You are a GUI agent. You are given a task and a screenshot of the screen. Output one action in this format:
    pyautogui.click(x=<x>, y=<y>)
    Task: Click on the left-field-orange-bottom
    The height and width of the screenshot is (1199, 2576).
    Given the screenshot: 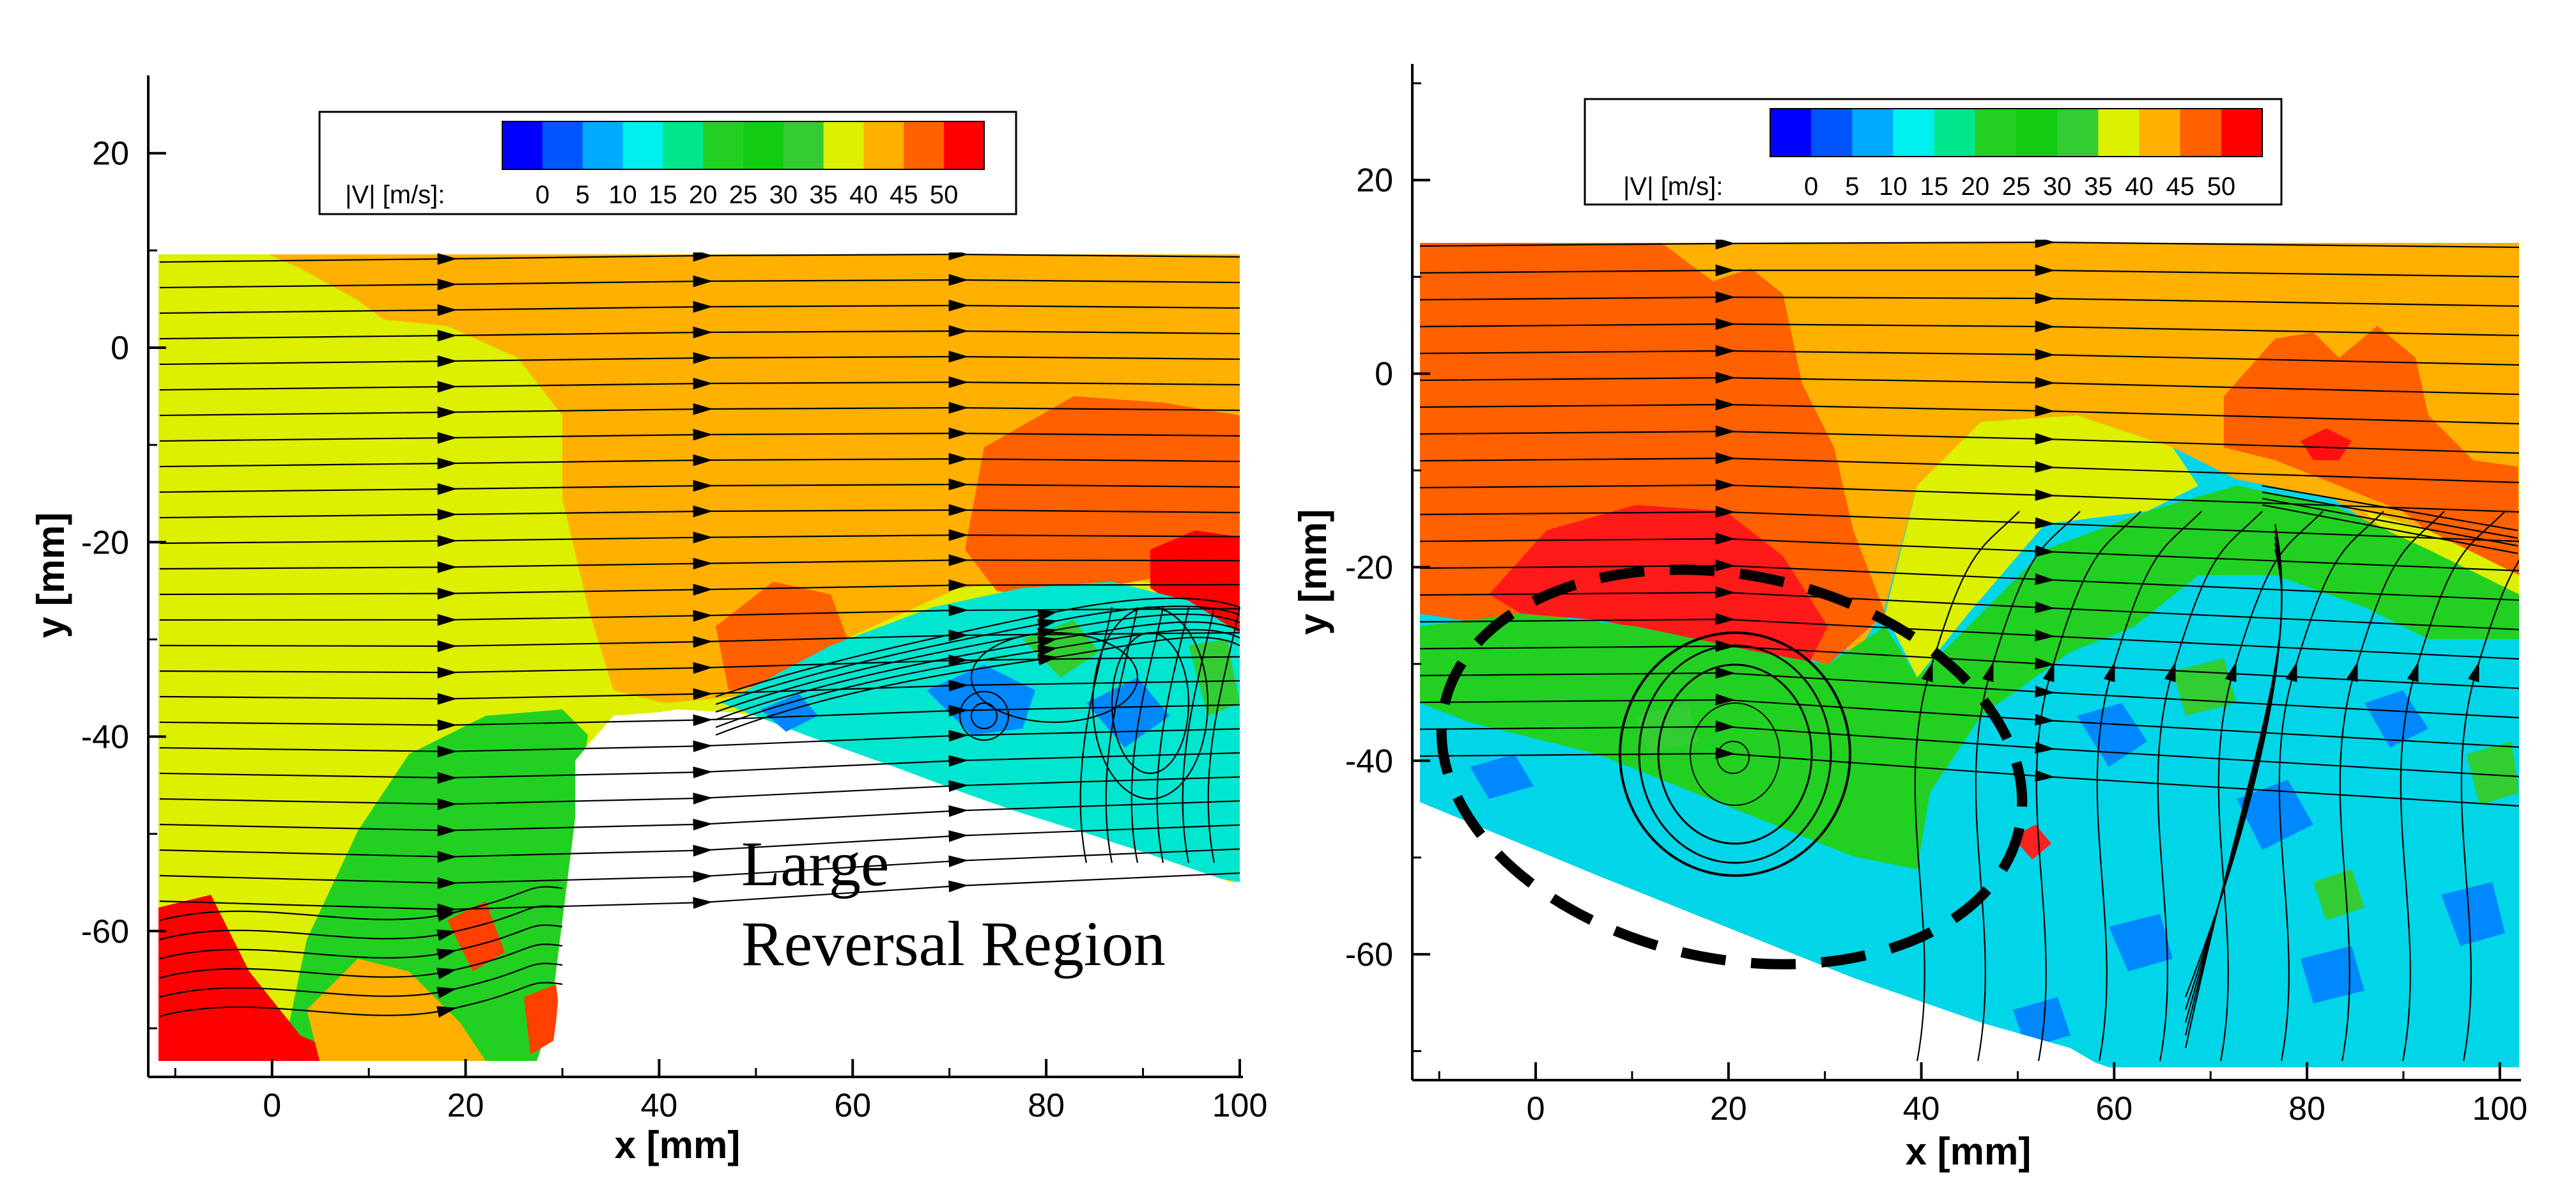 What is the action you would take?
    pyautogui.click(x=396, y=1010)
    